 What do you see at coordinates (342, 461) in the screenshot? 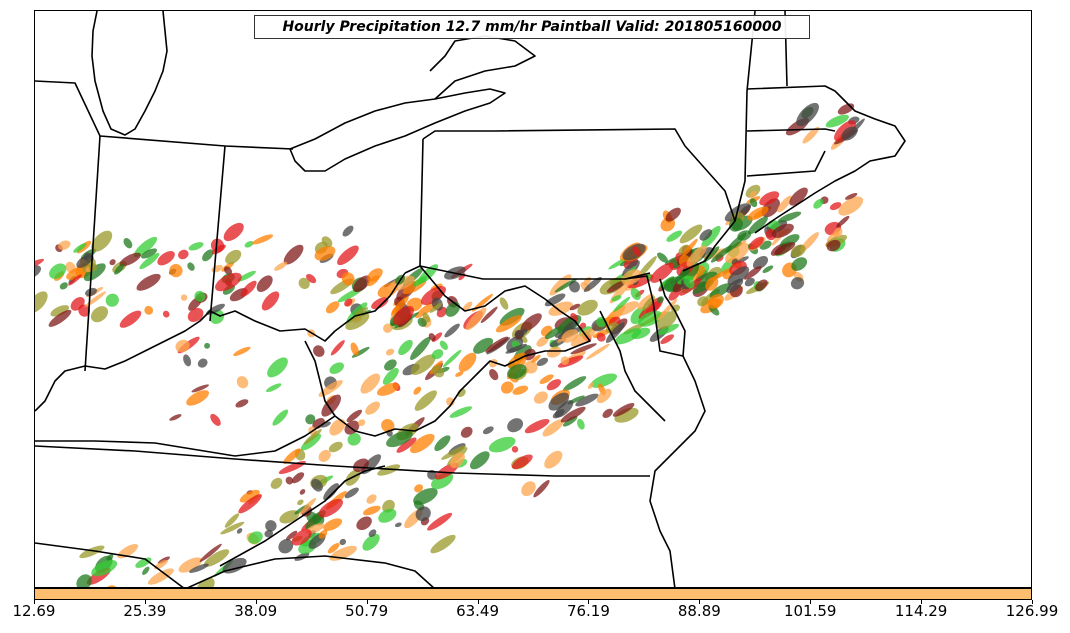
I see `border-va-nc` at bounding box center [342, 461].